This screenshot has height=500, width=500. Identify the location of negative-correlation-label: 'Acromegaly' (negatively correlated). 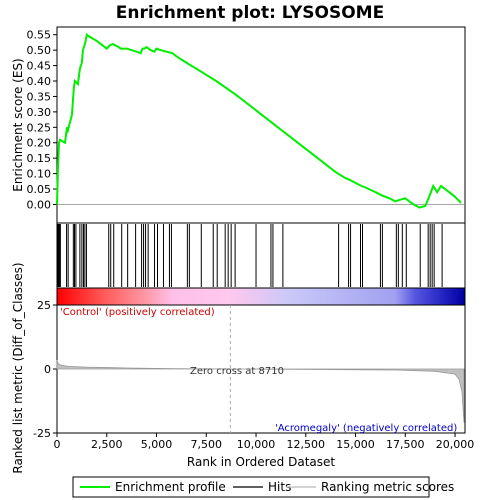
(366, 428).